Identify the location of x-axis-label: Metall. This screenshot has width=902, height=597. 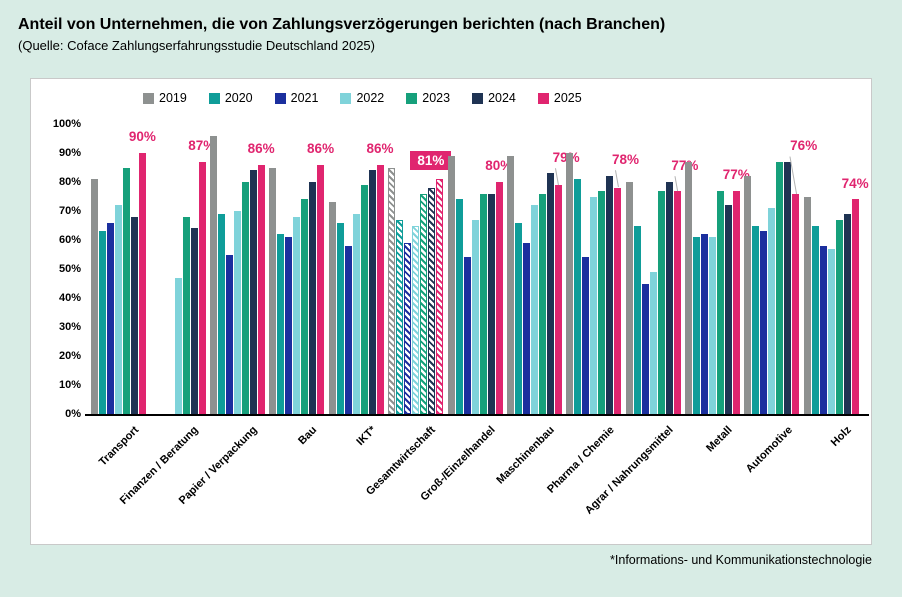
(720, 439).